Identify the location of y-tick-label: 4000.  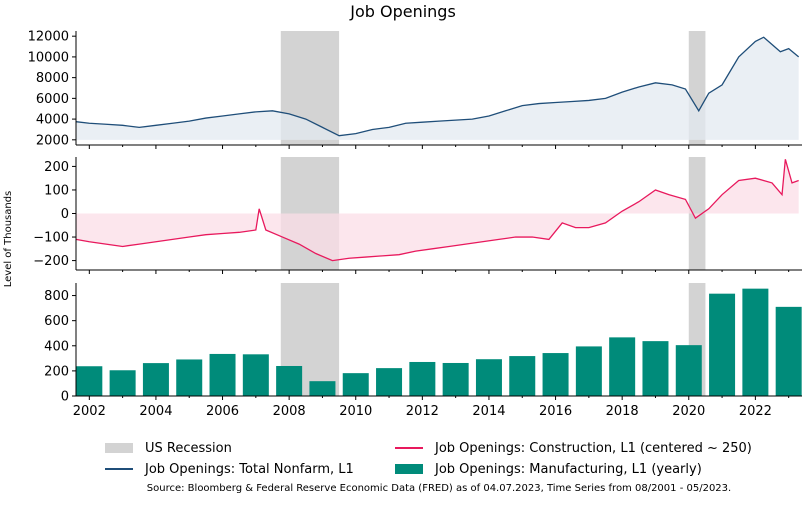
(52, 120).